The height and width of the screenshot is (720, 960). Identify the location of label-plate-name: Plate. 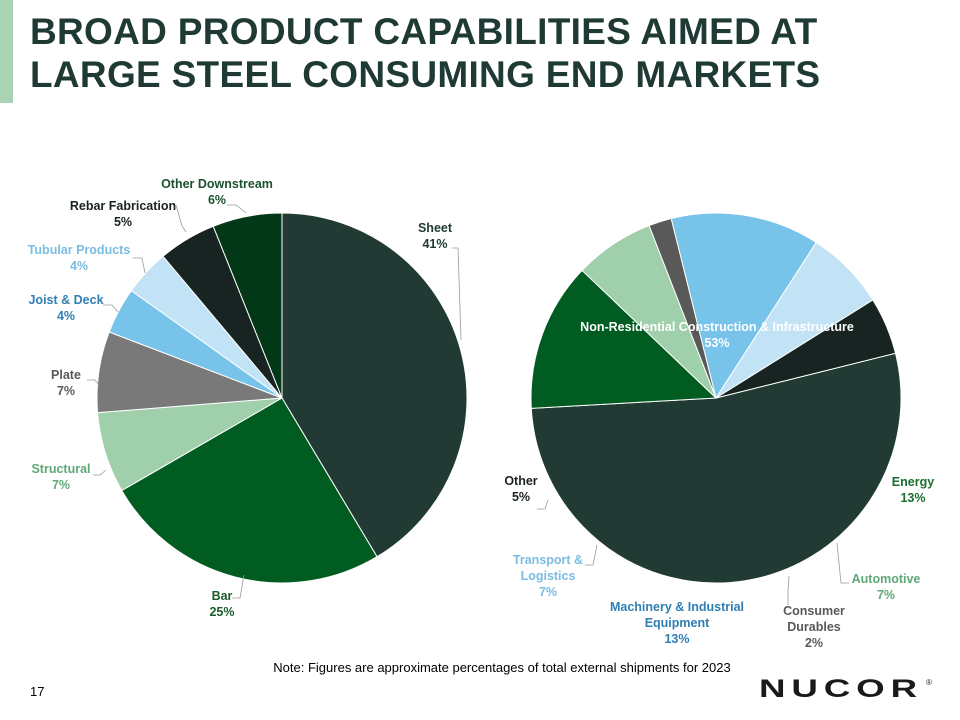
(66, 375).